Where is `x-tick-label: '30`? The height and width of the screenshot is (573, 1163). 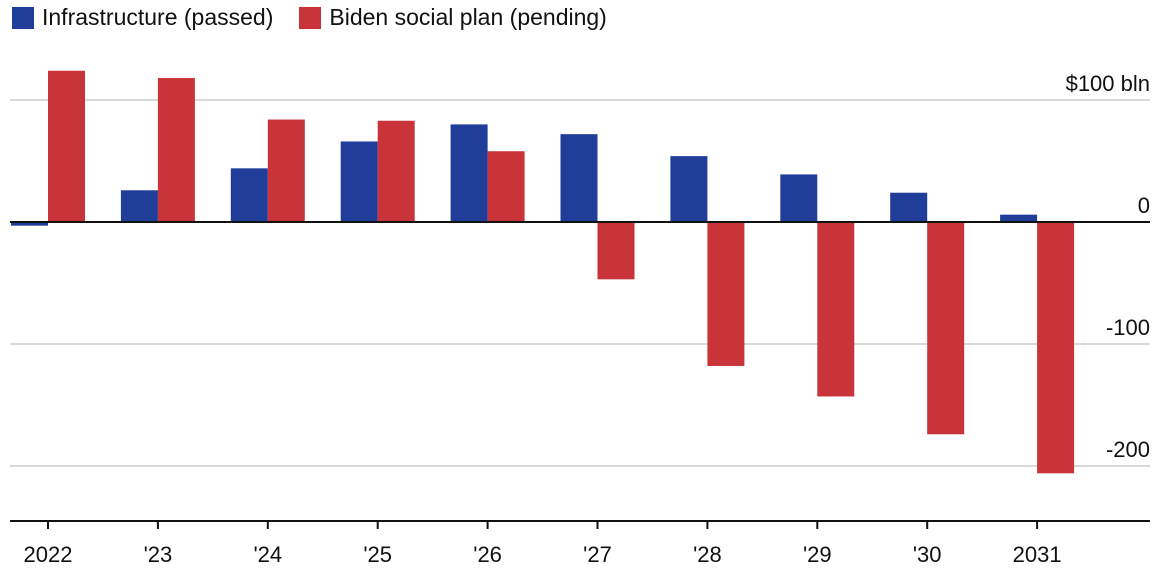 x-tick-label: '30 is located at coordinates (927, 554).